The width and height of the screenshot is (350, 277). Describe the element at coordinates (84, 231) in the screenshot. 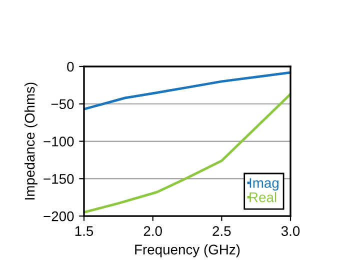

I see `x-tick-label: 1.5` at that location.